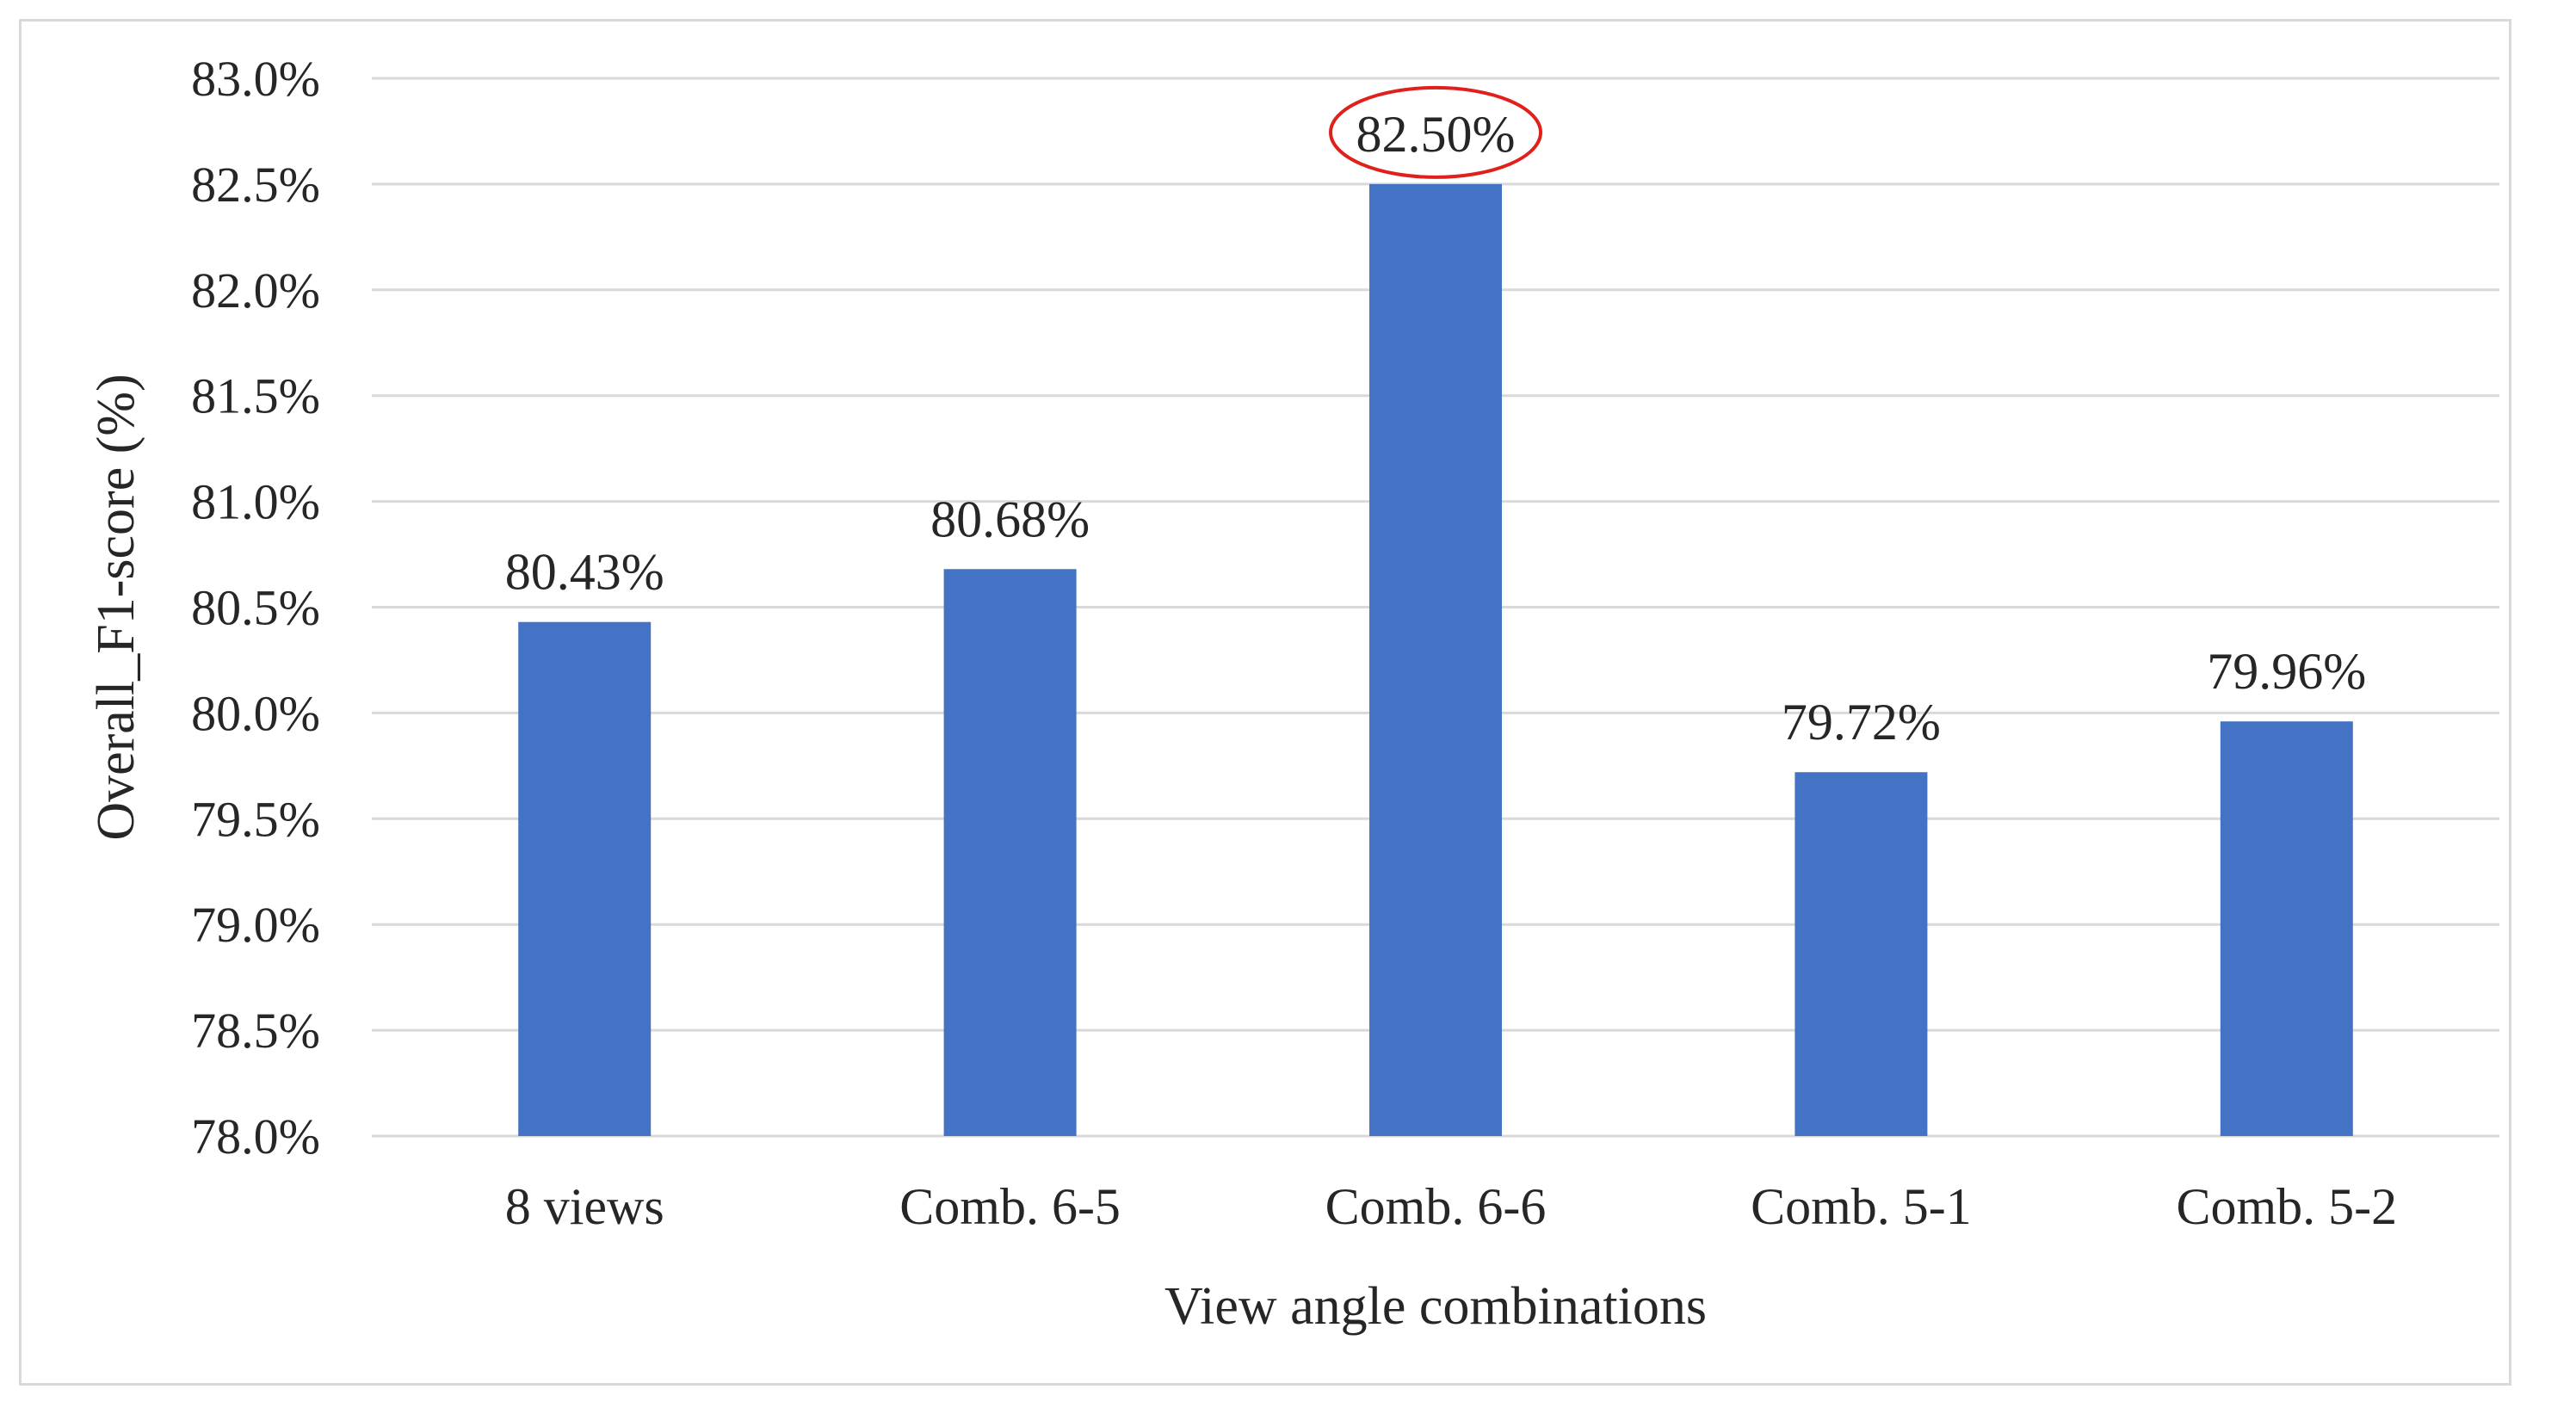 The width and height of the screenshot is (2576, 1408). Describe the element at coordinates (255, 925) in the screenshot. I see `y-tick-label: 79.0%` at that location.